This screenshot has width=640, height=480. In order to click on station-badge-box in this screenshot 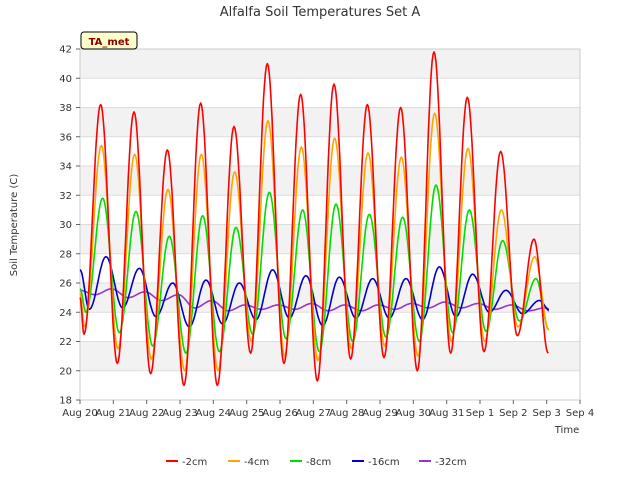, I will do `click(109, 40)`.